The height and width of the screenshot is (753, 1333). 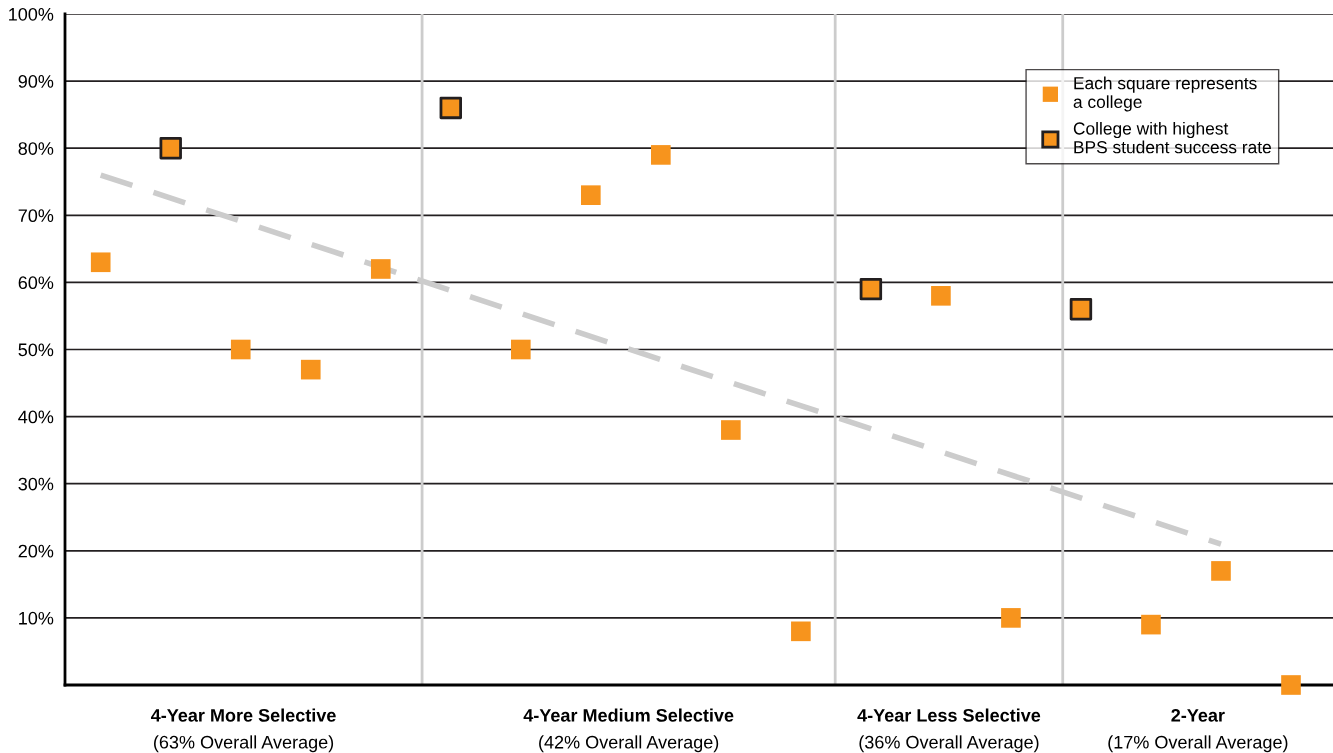 What do you see at coordinates (36, 484) in the screenshot?
I see `y-tick-label: 30%` at bounding box center [36, 484].